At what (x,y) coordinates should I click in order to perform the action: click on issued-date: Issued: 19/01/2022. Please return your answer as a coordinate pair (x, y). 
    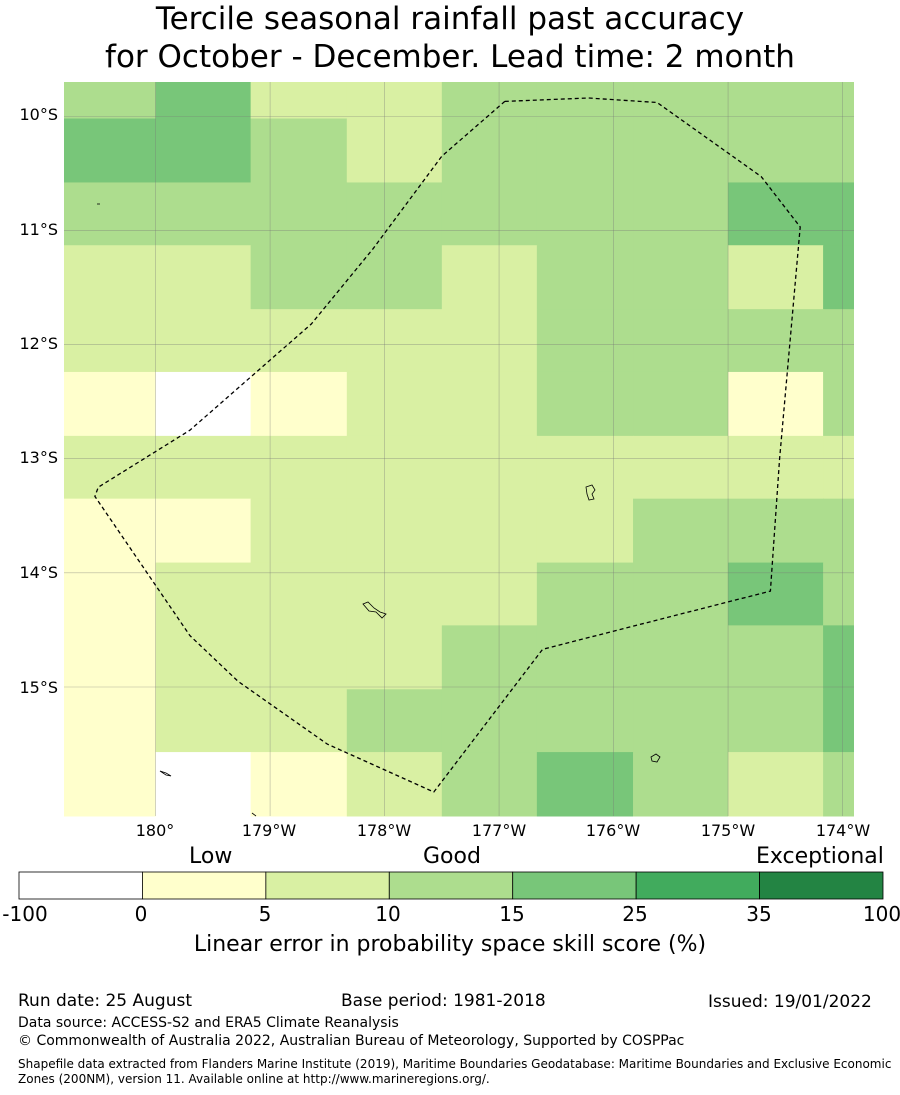
    Looking at the image, I should click on (790, 1002).